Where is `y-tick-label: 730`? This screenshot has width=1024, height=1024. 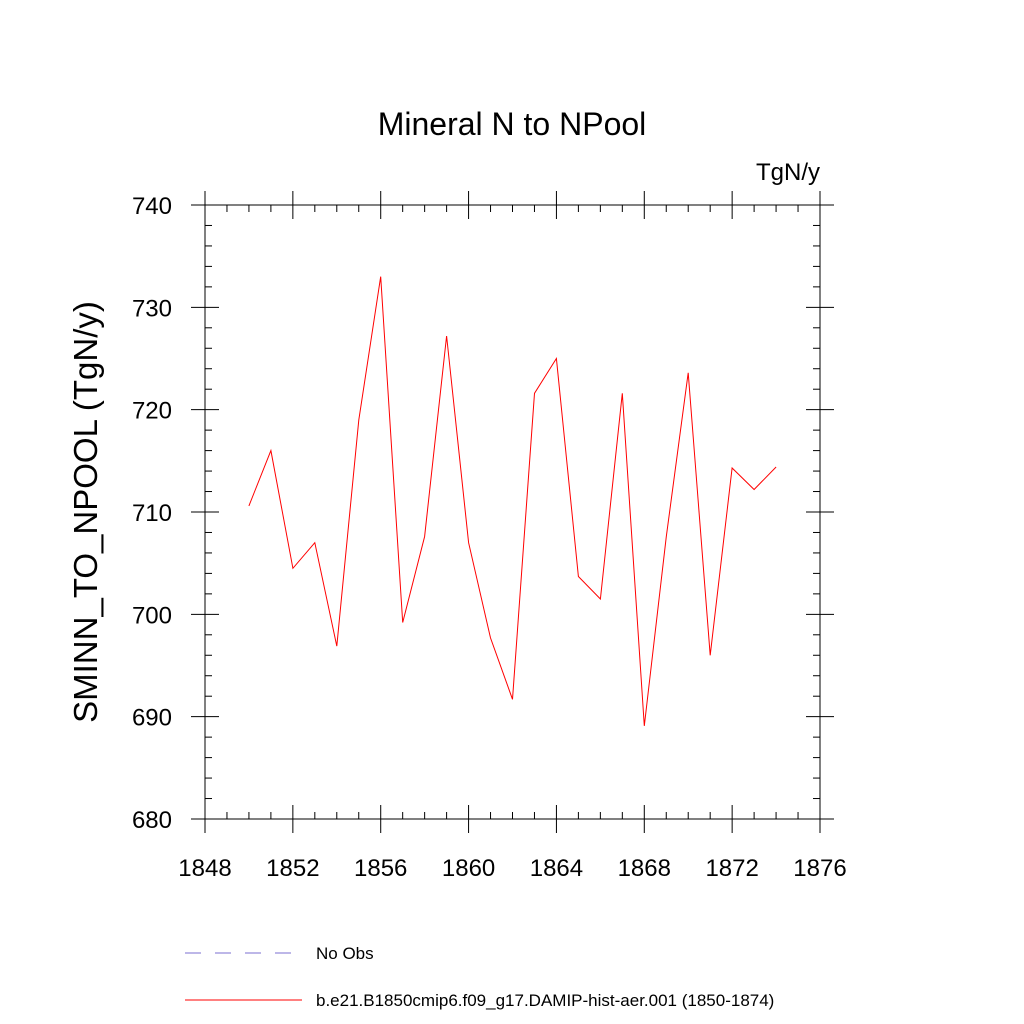
y-tick-label: 730 is located at coordinates (152, 308).